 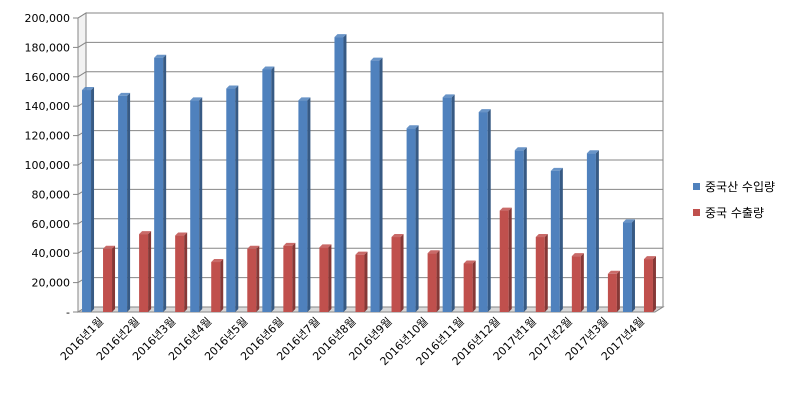 What do you see at coordinates (48, 165) in the screenshot?
I see `y-tick-label: 100,000` at bounding box center [48, 165].